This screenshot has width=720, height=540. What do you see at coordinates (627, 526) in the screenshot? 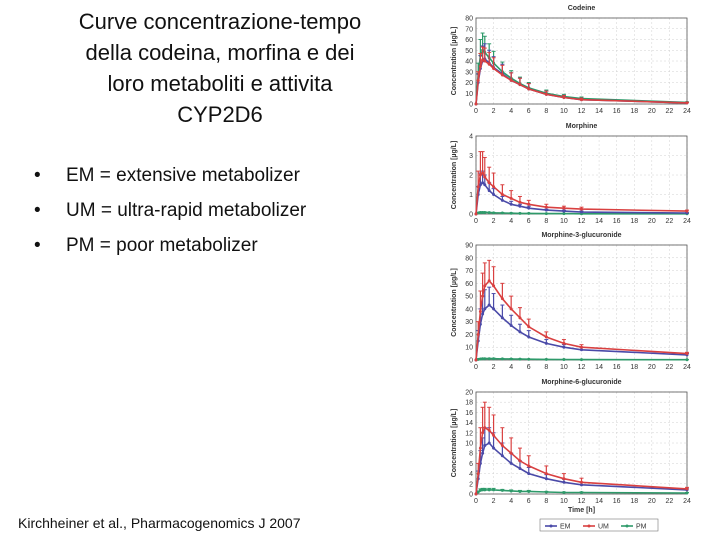
I see `legend-marker-pm` at bounding box center [627, 526].